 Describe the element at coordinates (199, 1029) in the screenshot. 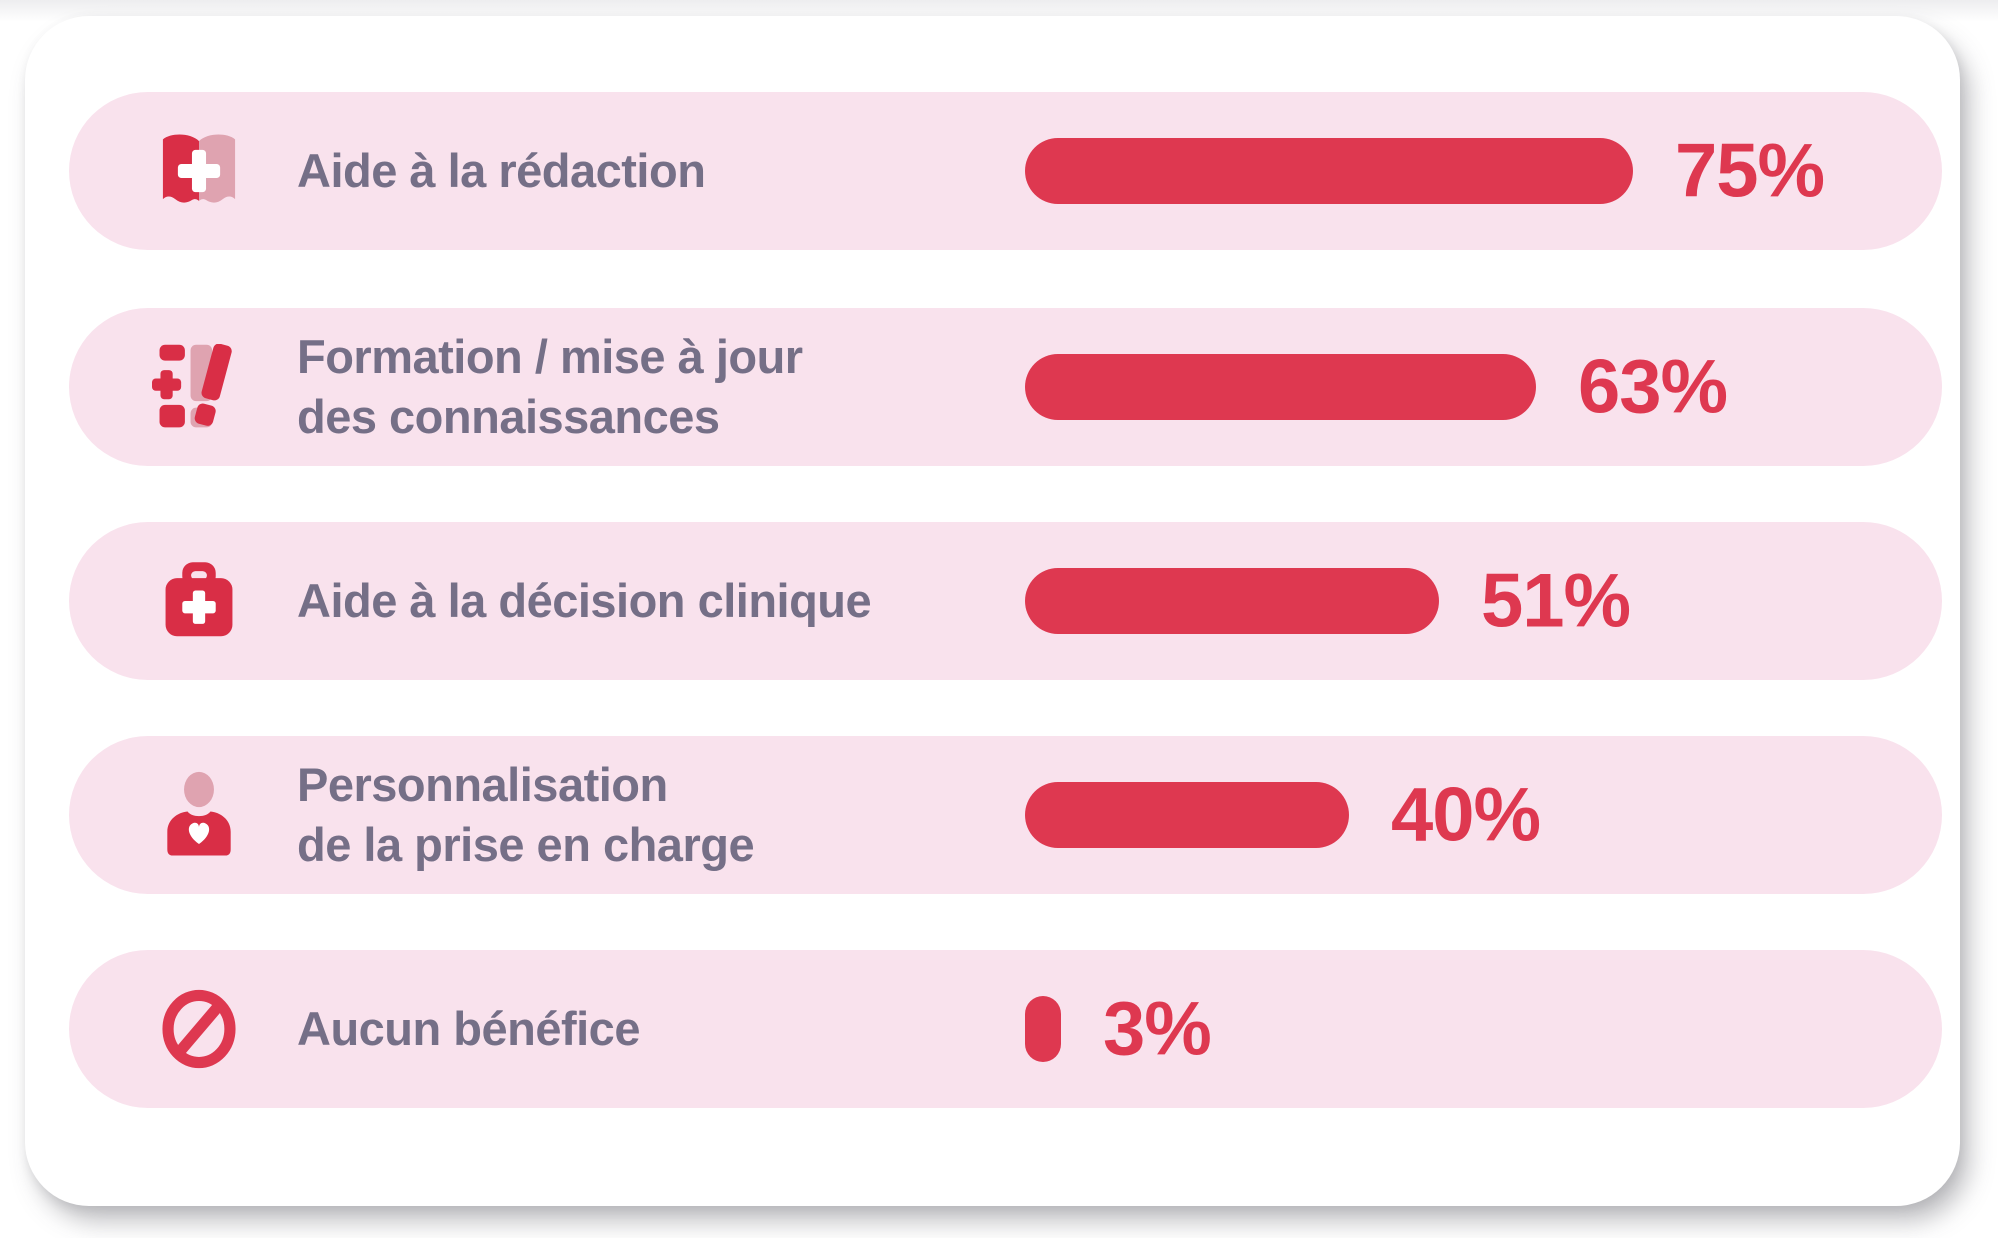

I see `no-benefit-icon` at that location.